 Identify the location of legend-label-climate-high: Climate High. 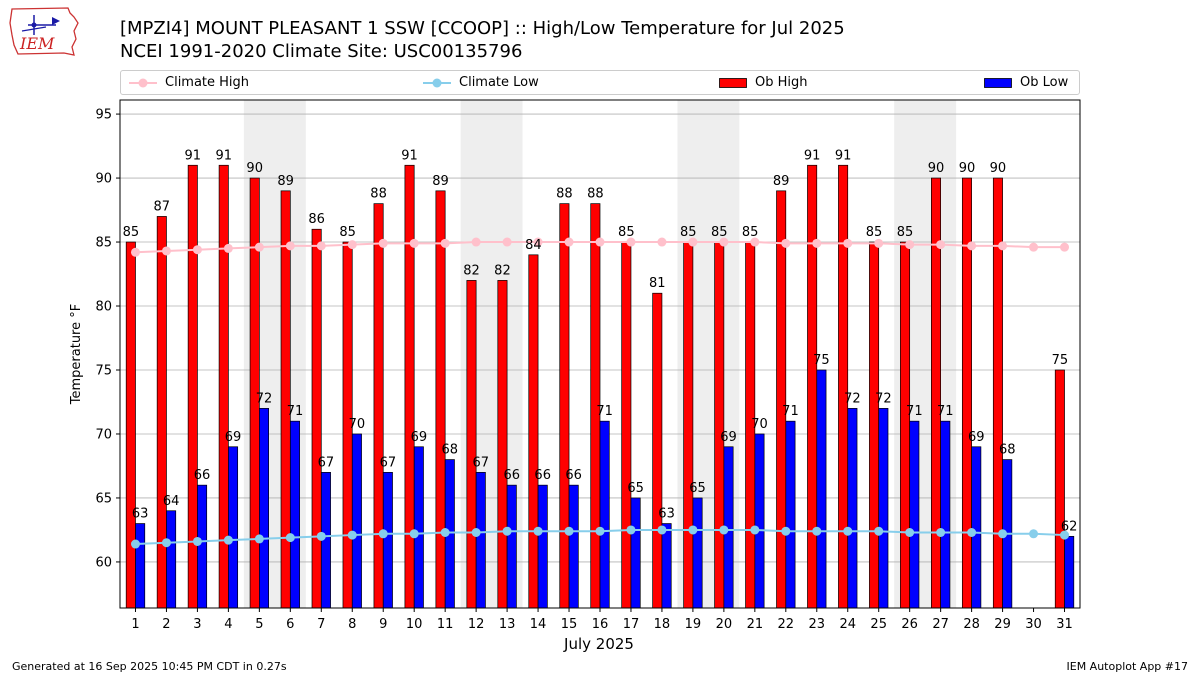
(207, 82).